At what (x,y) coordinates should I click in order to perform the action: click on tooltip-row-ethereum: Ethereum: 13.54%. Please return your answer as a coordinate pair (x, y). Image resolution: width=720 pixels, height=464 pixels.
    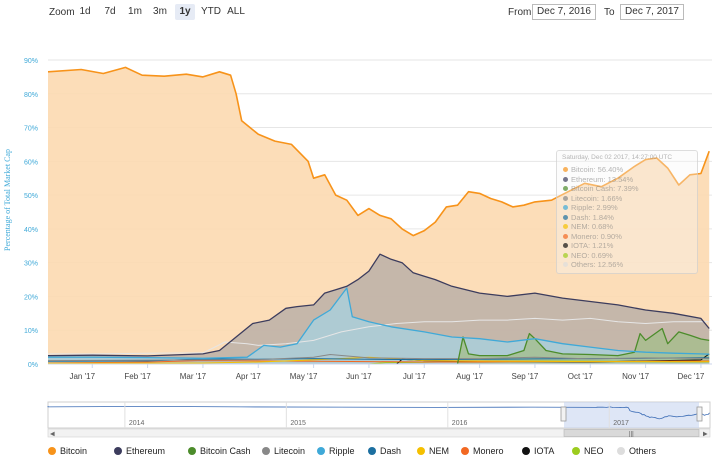
    Looking at the image, I should click on (598, 179).